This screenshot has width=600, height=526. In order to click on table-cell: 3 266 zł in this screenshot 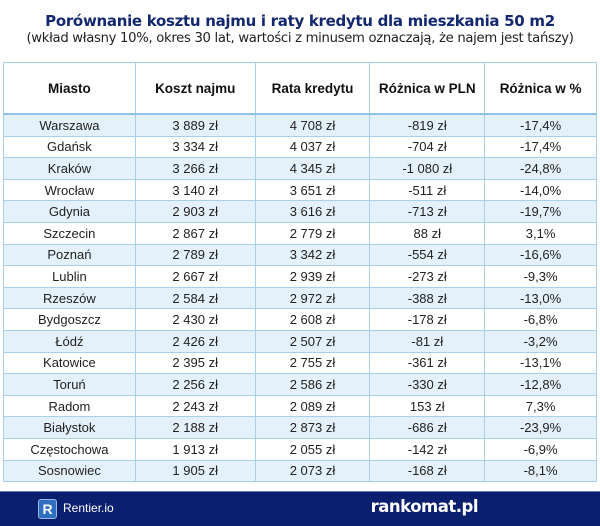, I will do `click(195, 168)`.